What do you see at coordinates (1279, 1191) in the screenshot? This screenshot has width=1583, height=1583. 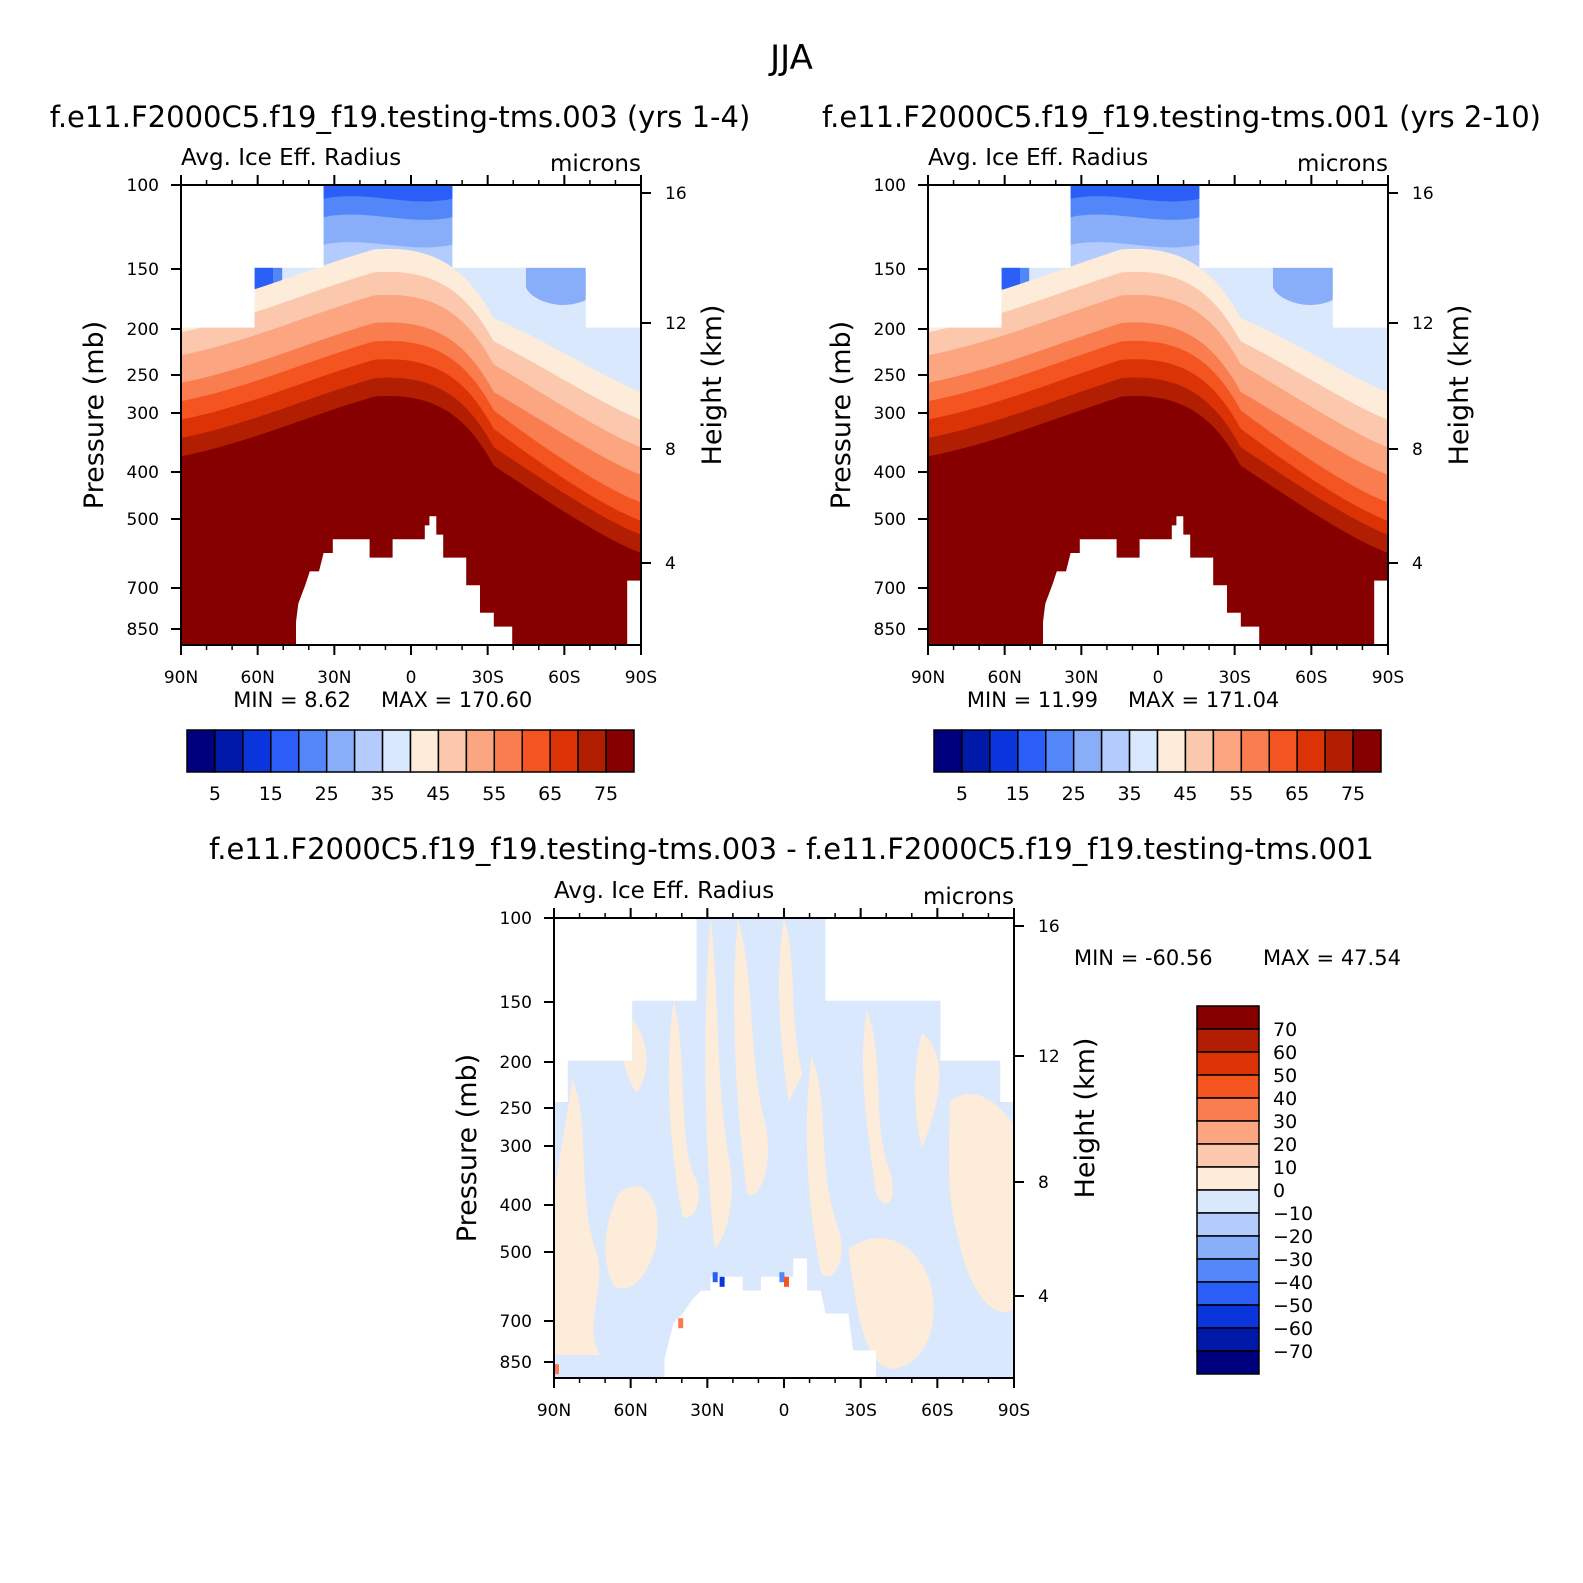 I see `colorbar-label: 0` at bounding box center [1279, 1191].